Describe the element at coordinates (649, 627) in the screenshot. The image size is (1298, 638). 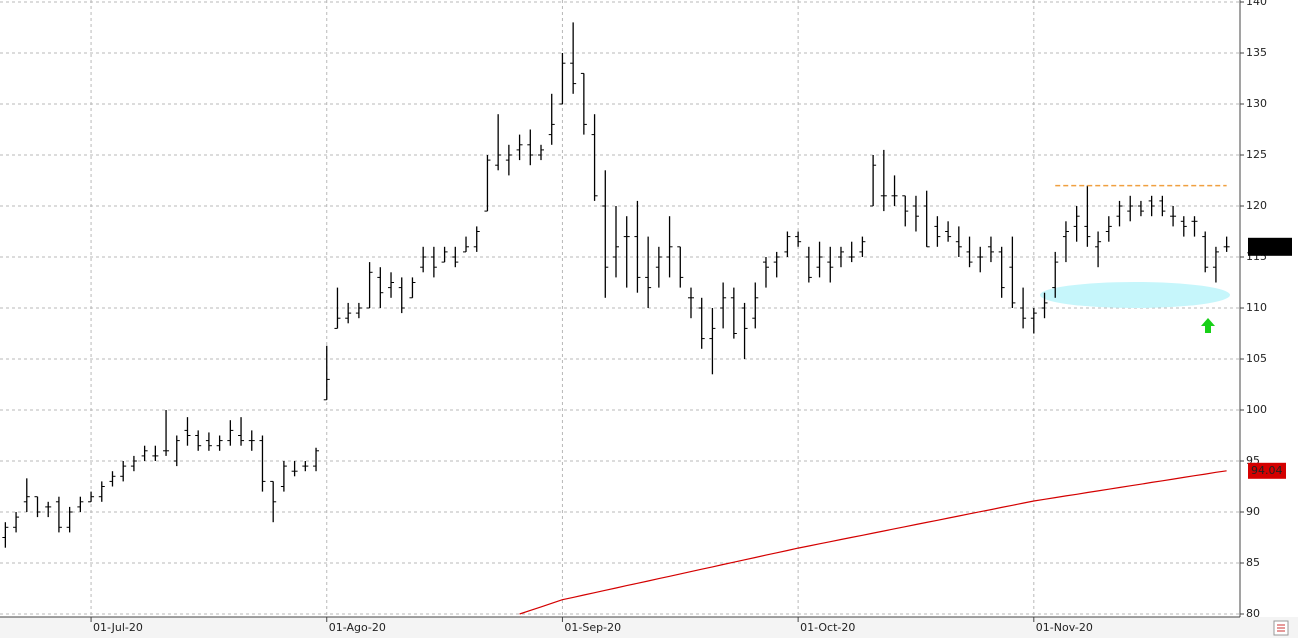
I see `x-axis-band` at that location.